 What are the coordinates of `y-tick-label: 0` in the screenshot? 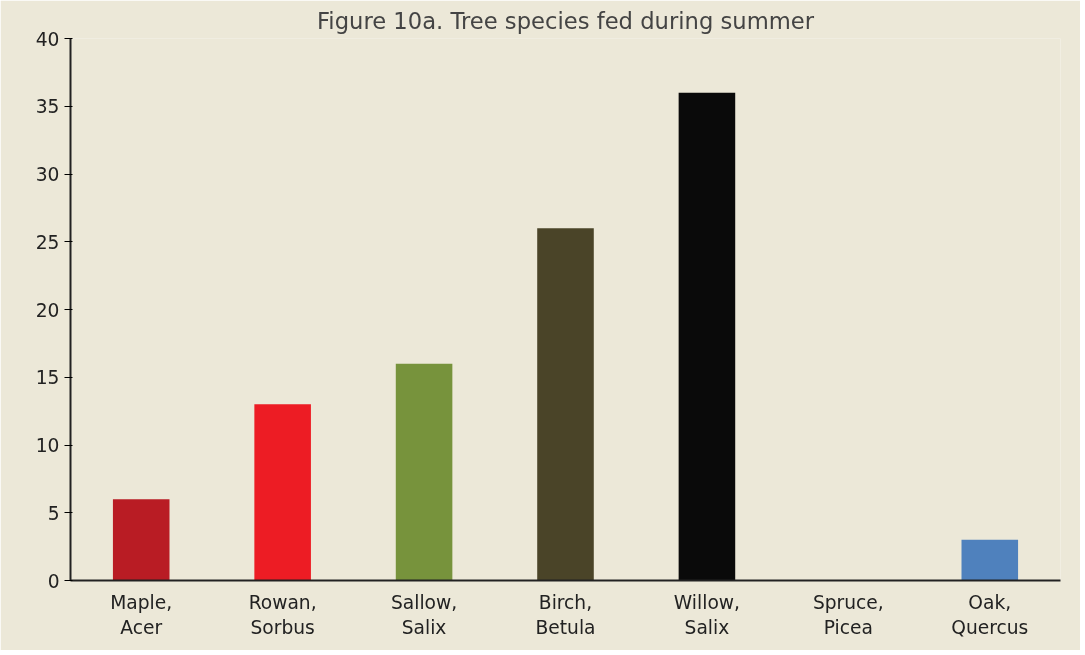 It's located at (53, 581).